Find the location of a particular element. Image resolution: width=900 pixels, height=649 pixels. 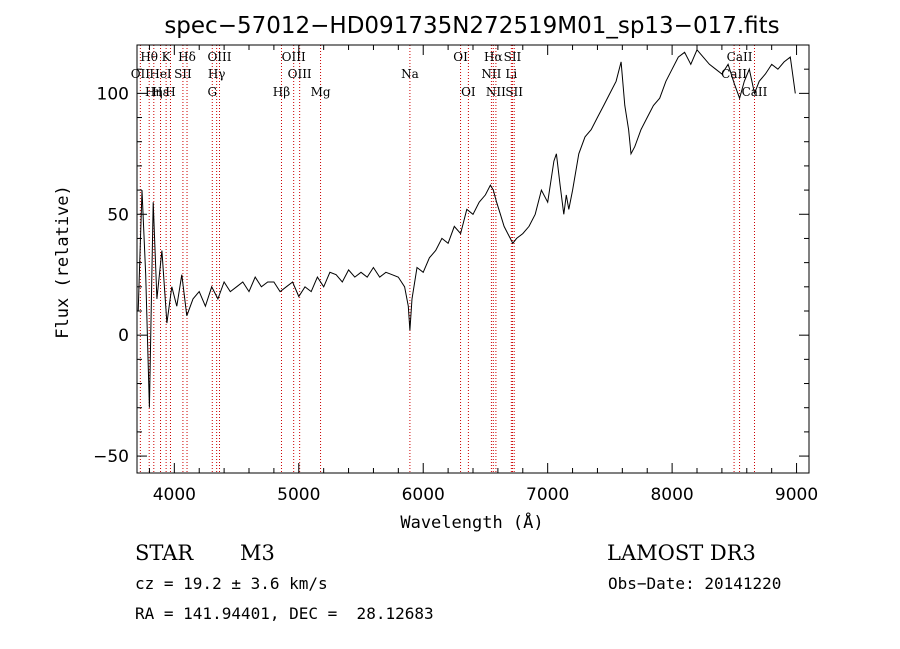

survey-name: LAMOST DR3 is located at coordinates (681, 553).